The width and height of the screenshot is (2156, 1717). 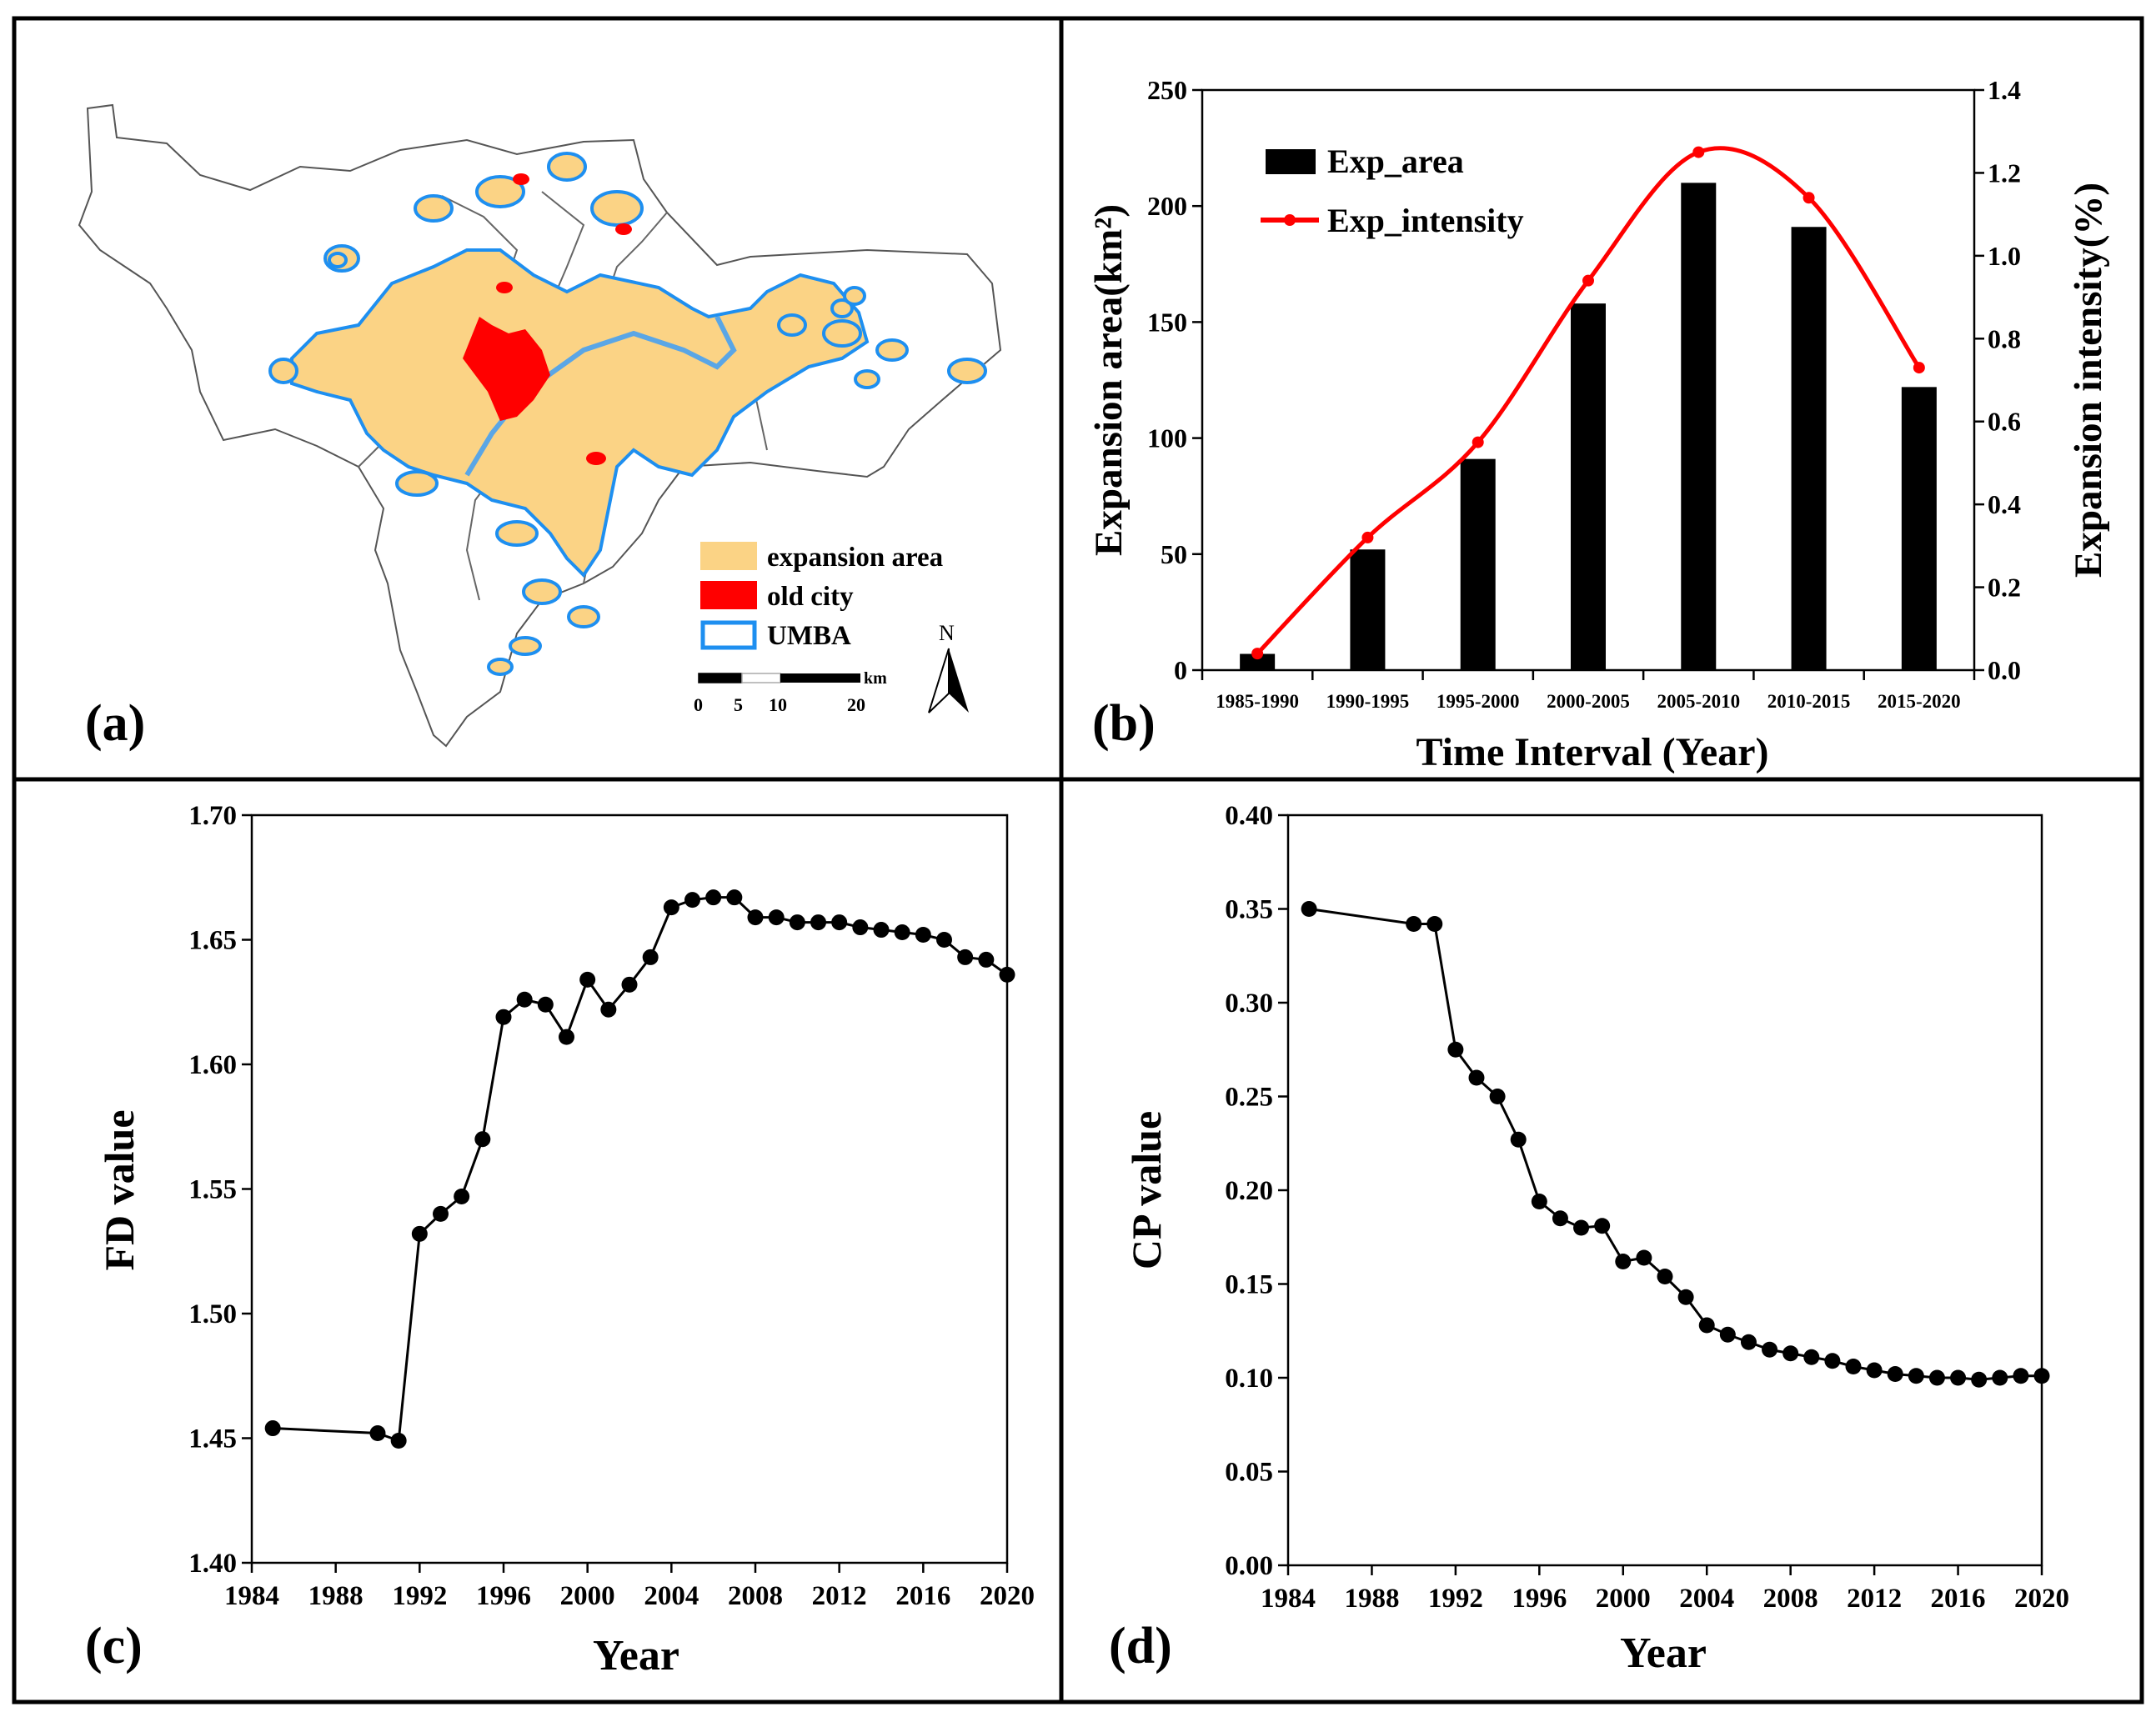 I want to click on d-point-2019, so click(x=2021, y=1376).